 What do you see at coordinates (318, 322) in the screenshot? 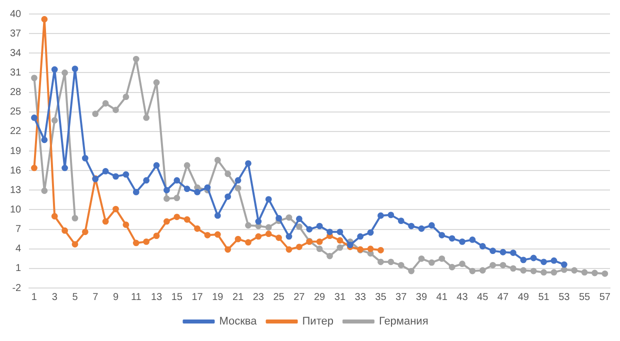
I see `legend-label: Питер` at bounding box center [318, 322].